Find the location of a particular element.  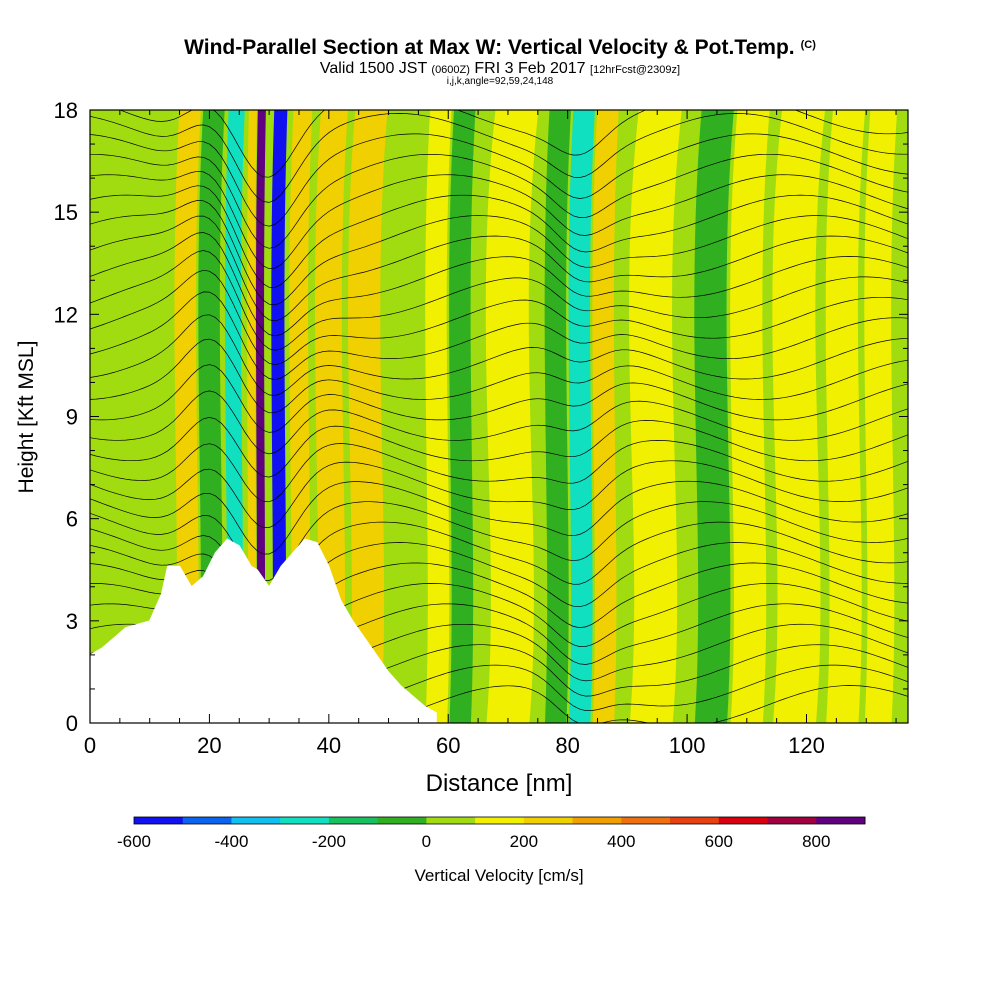

colorbar-tick-label: 600 is located at coordinates (719, 841).